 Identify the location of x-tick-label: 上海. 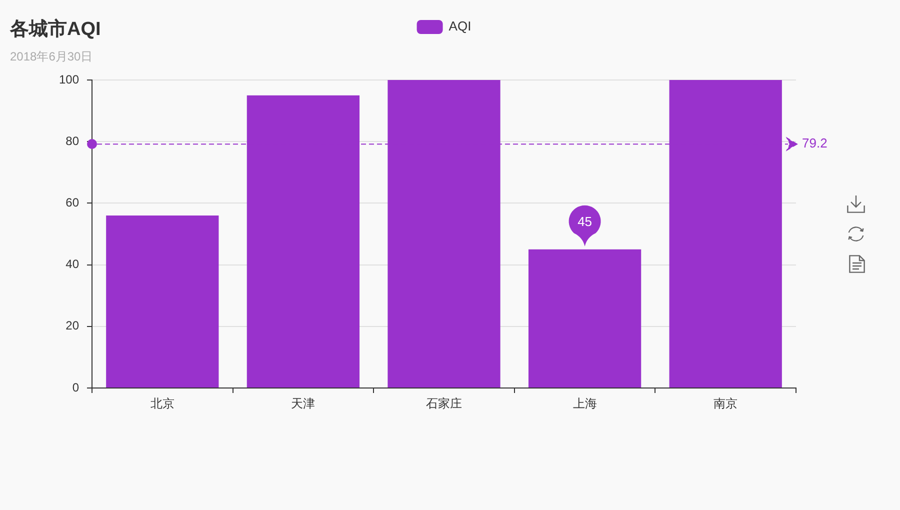
(584, 403).